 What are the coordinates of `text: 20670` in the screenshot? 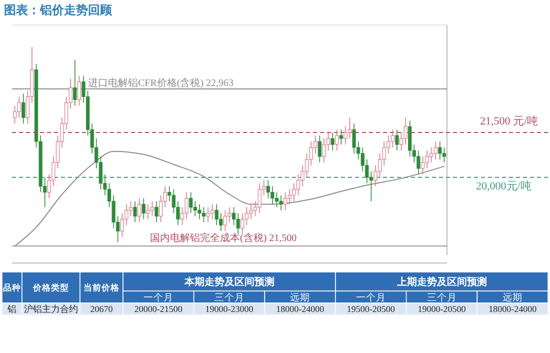 It's located at (102, 309).